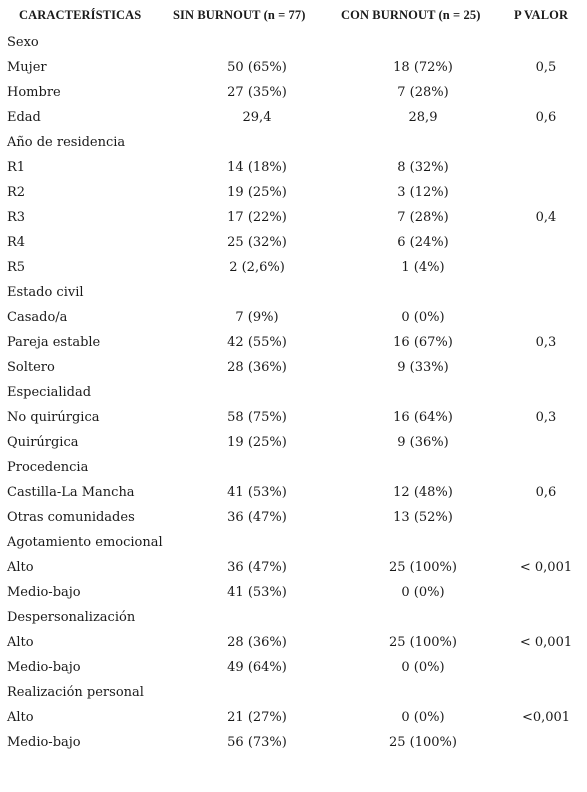  I want to click on row-label: Hombre, so click(34, 92).